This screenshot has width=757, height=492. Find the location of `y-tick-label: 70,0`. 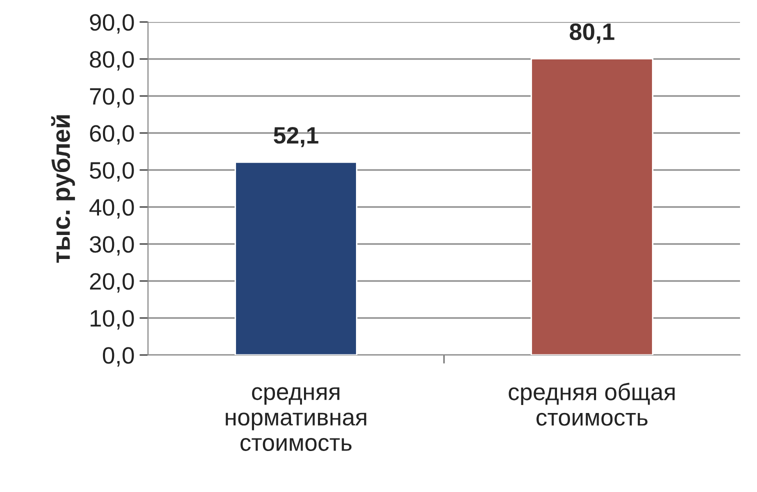

y-tick-label: 70,0 is located at coordinates (112, 98).